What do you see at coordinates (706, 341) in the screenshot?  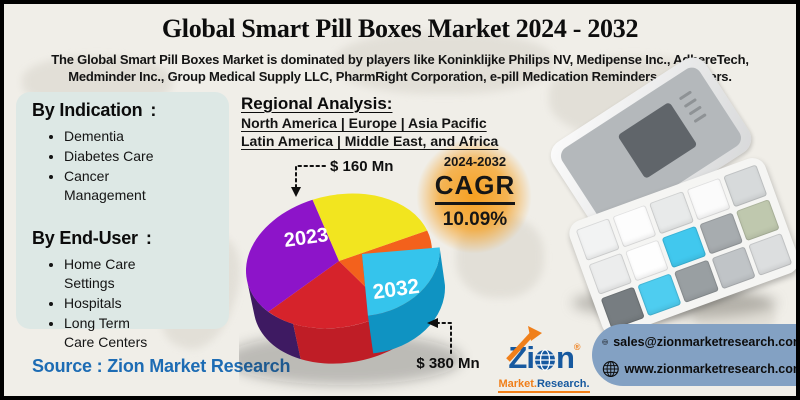 I see `contact-email: sales@zionmarketresearch.com` at bounding box center [706, 341].